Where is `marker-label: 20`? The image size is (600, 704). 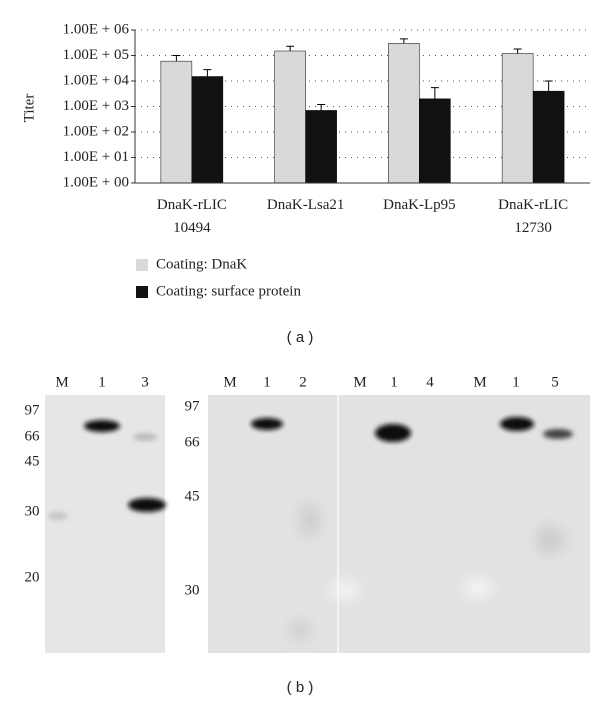
marker-label: 20 is located at coordinates (32, 577).